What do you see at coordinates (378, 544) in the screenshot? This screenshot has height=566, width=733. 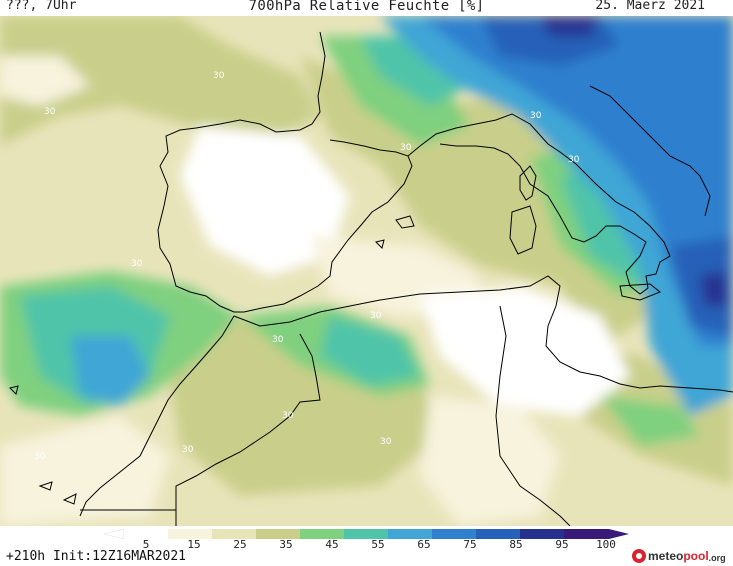 I see `colorbar-tick: 55` at bounding box center [378, 544].